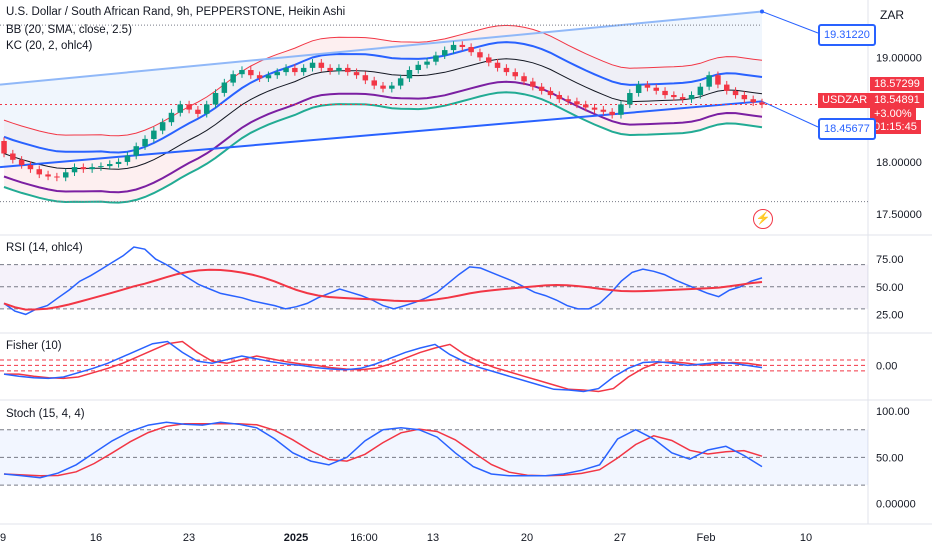 Image resolution: width=932 pixels, height=555 pixels. Describe the element at coordinates (899, 163) in the screenshot. I see `price-tick-label: 18.00000` at that location.